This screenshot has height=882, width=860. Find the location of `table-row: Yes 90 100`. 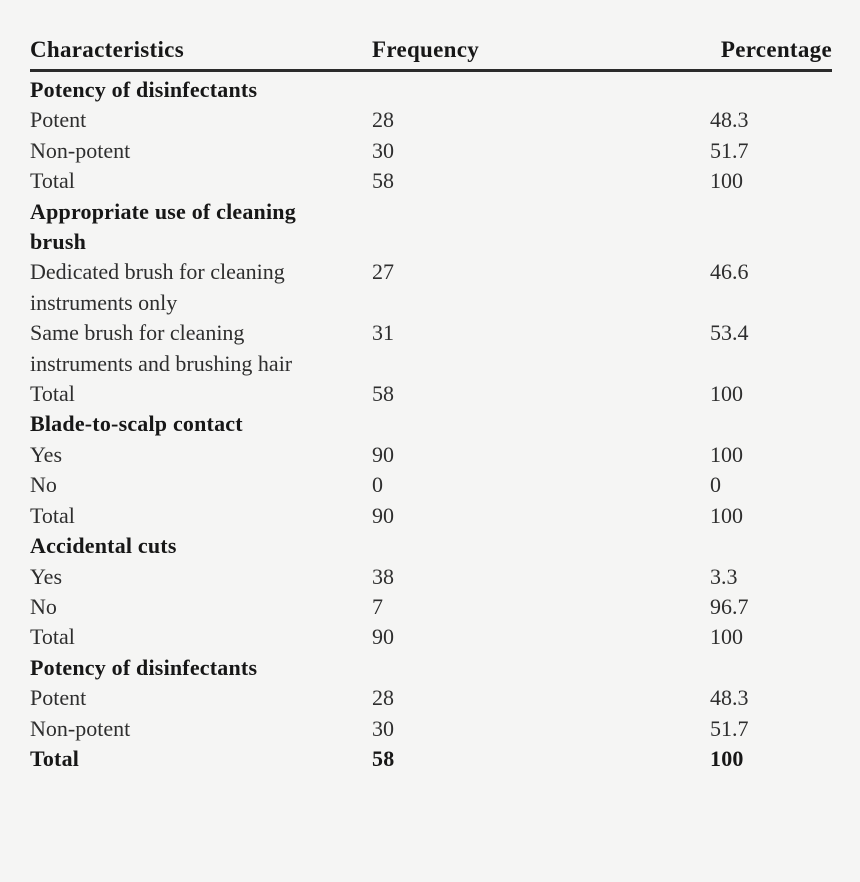

table-row: Yes 90 100 is located at coordinates (431, 455).